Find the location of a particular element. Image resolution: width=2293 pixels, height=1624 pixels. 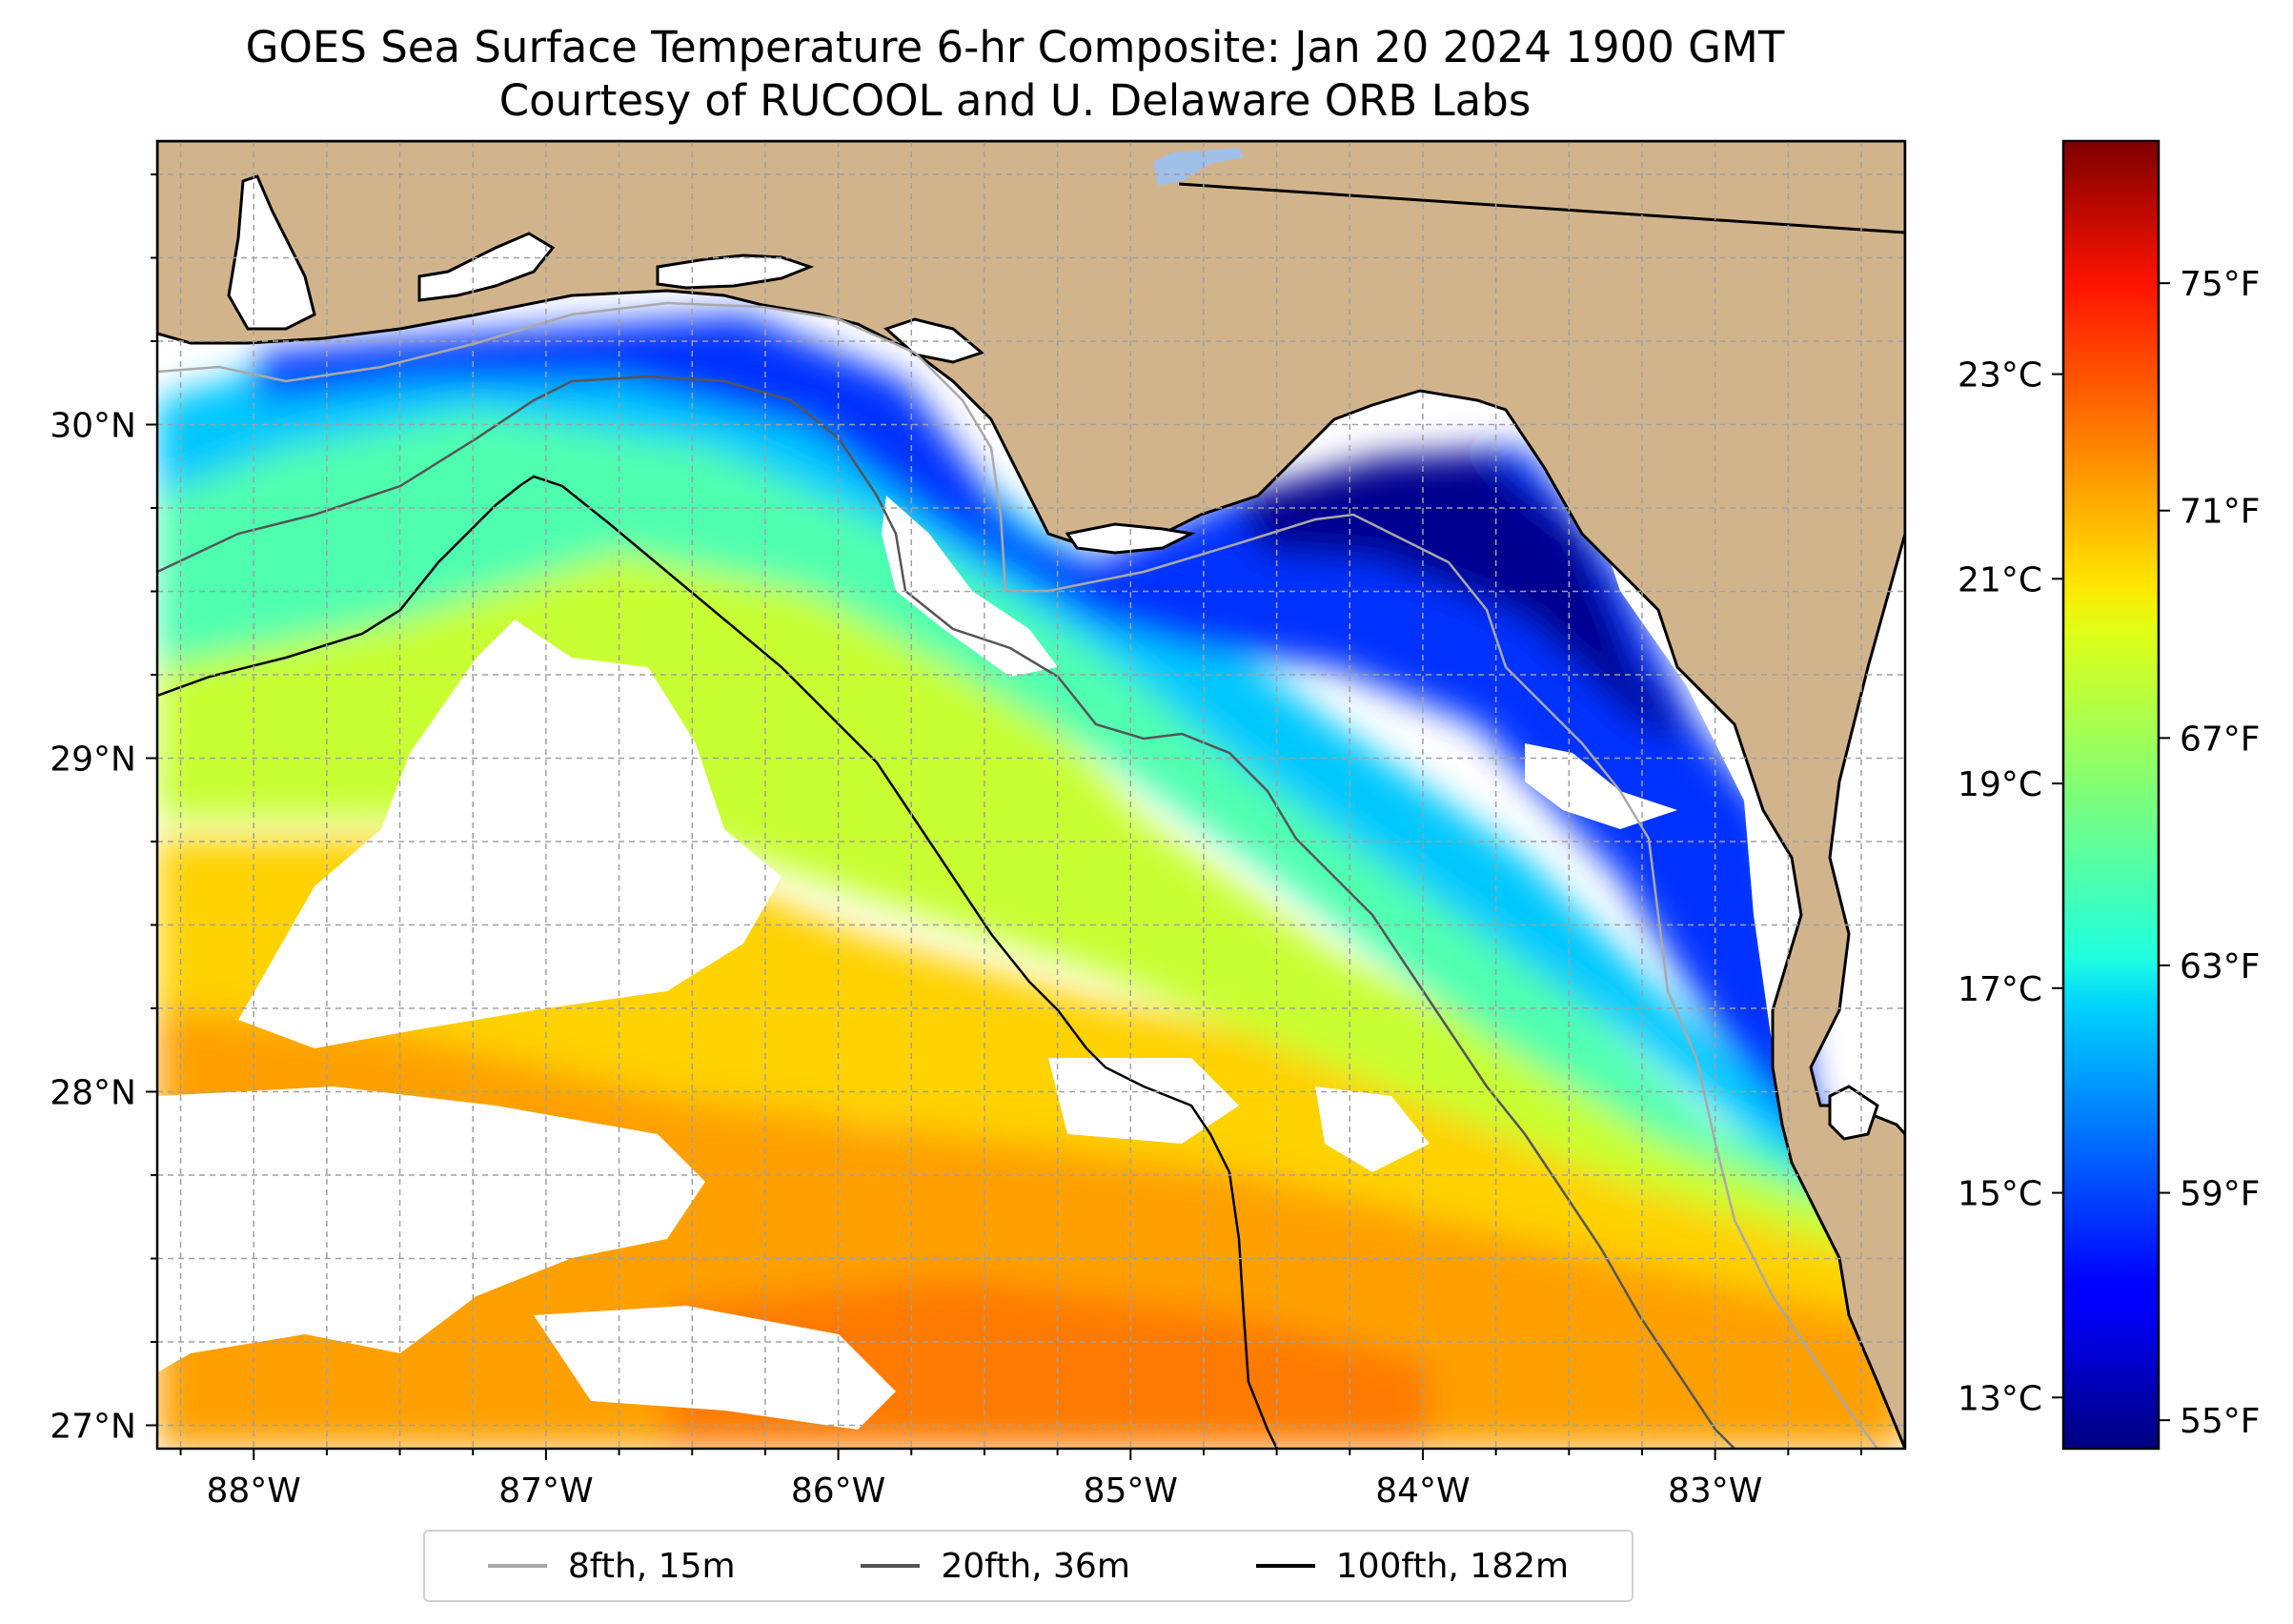

mobile-bay is located at coordinates (272, 252).